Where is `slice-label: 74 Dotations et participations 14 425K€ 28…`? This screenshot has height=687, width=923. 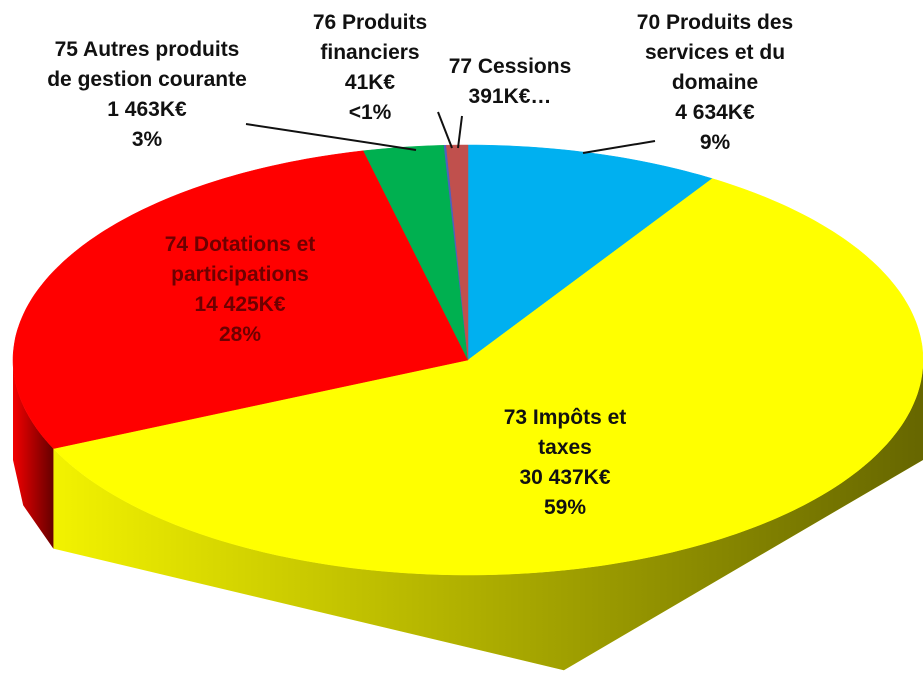
slice-label: 74 Dotations et participations 14 425K€ 28… is located at coordinates (240, 290).